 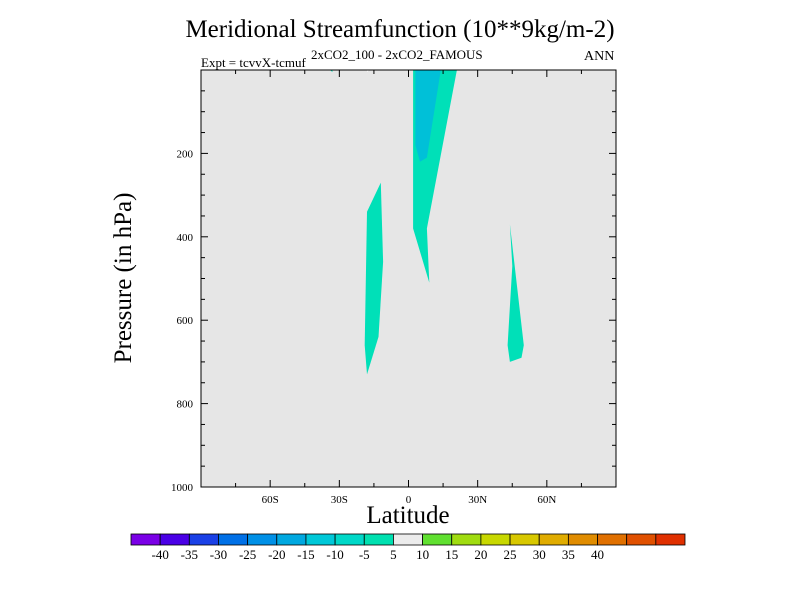 What do you see at coordinates (539, 554) in the screenshot?
I see `colorbar-label: 30` at bounding box center [539, 554].